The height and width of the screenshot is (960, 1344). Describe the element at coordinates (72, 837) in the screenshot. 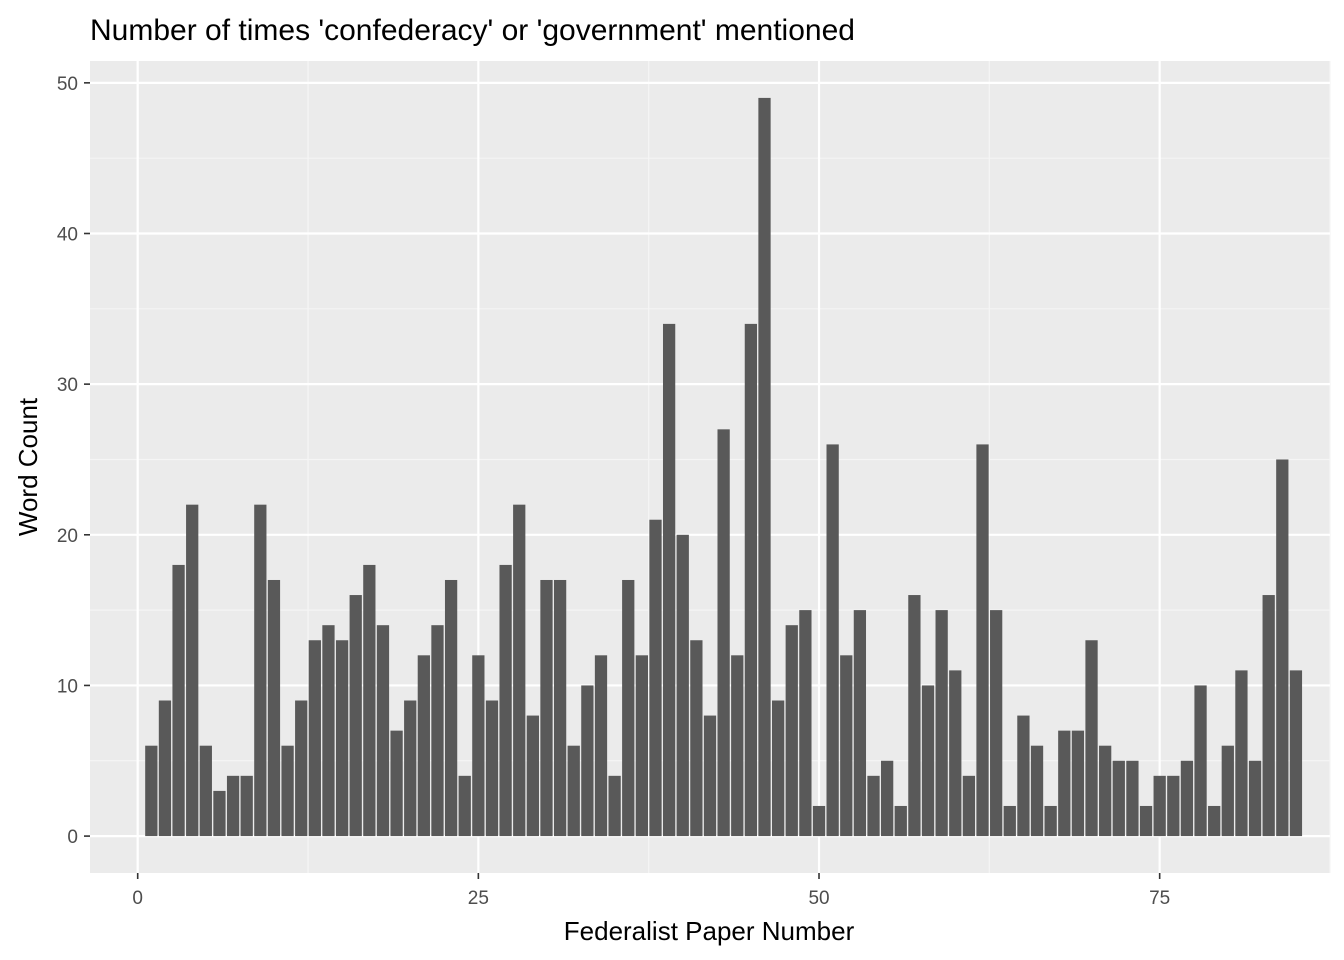

I see `y-tick-label: 0` at that location.